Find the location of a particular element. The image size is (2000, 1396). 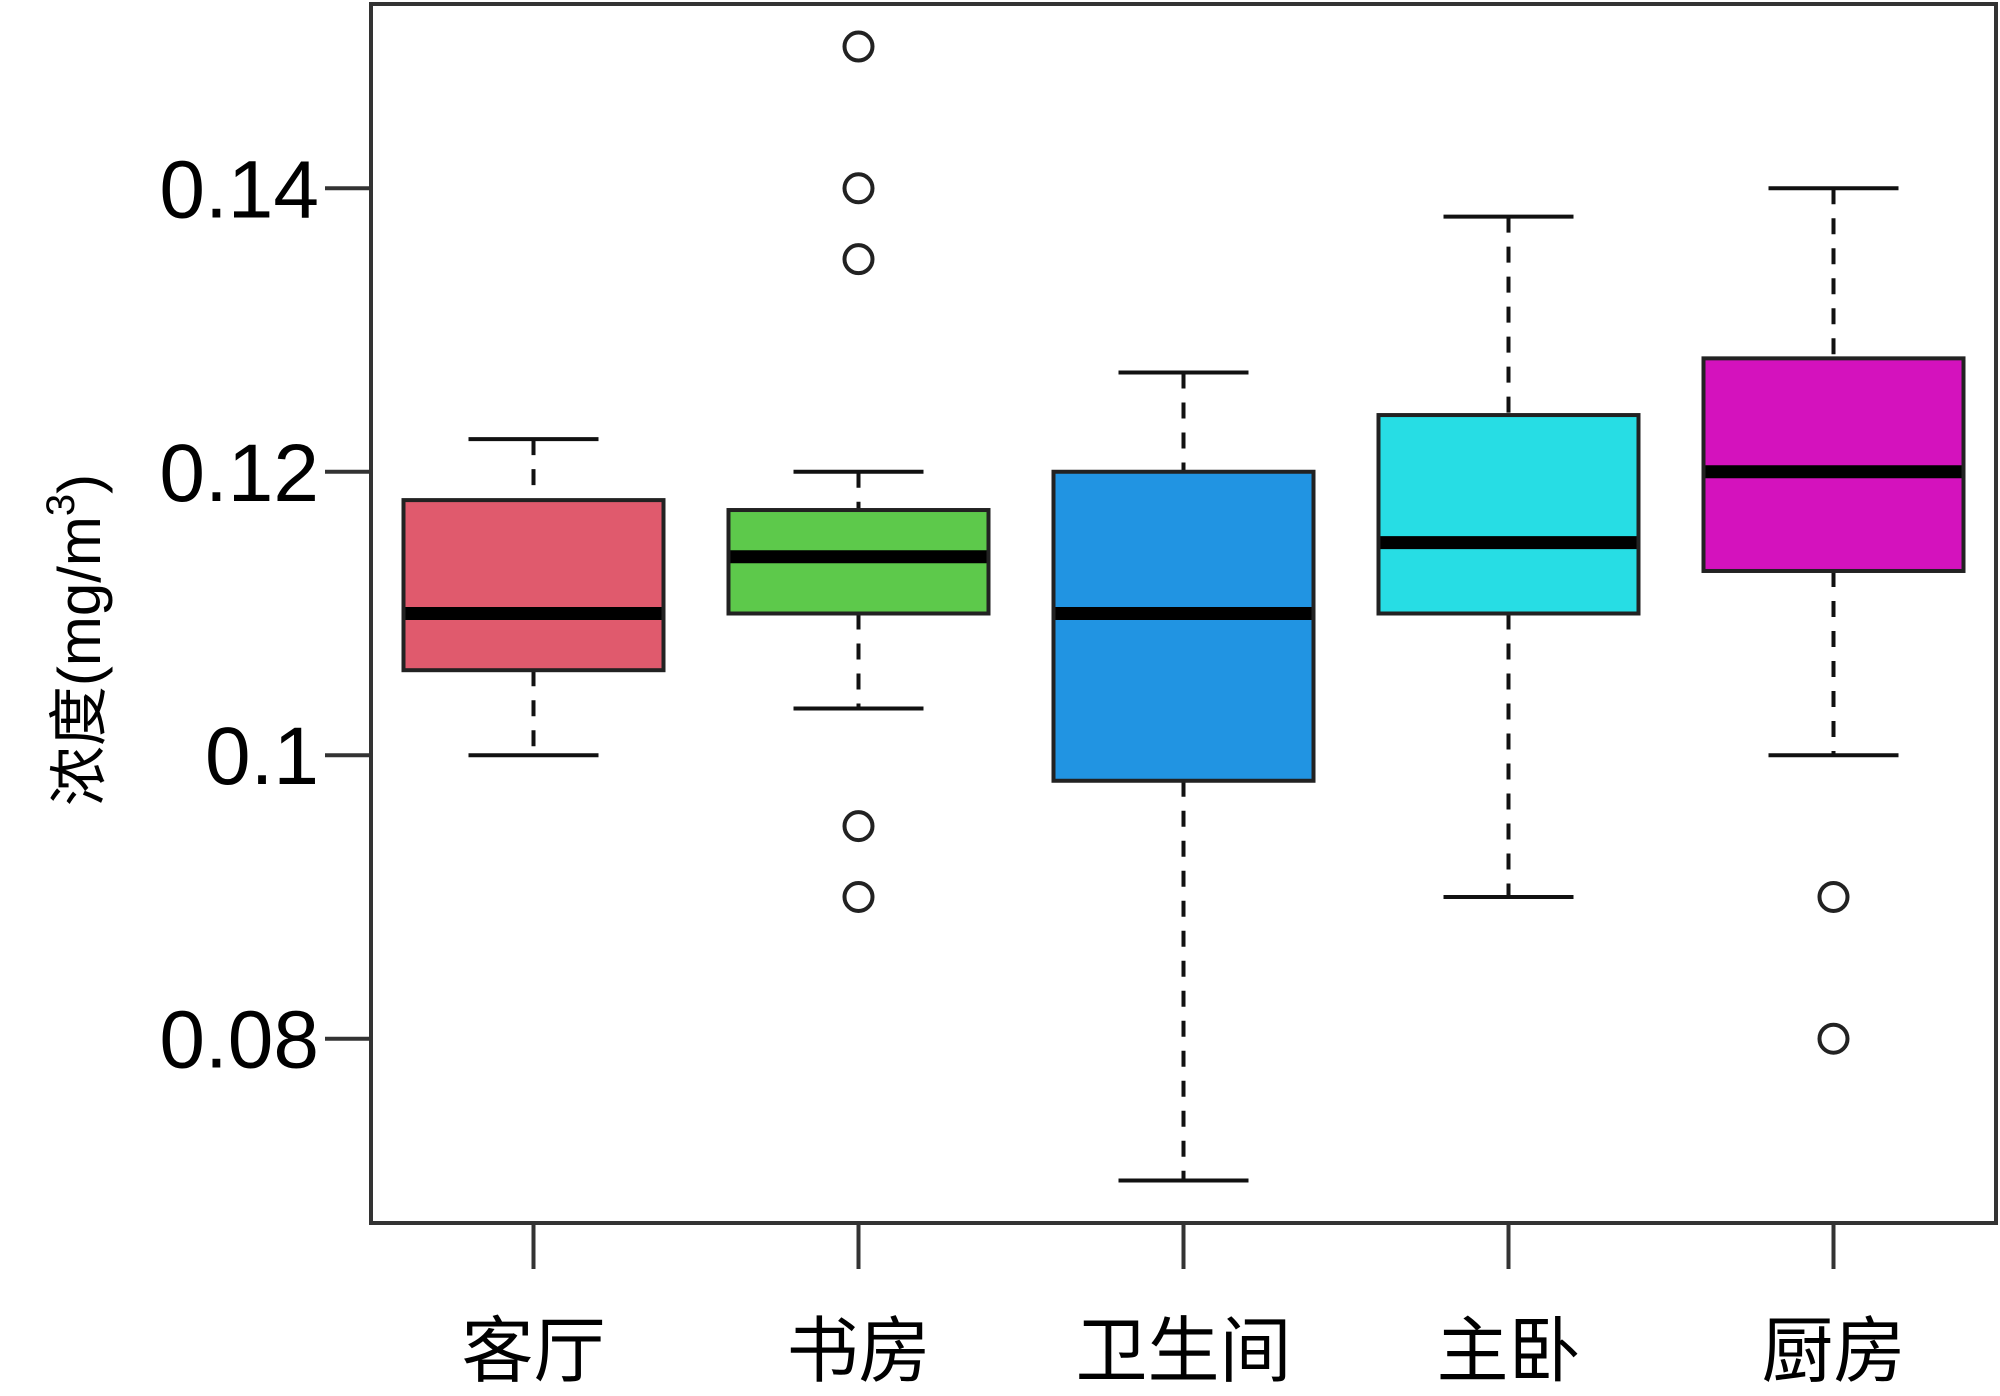

y-axis-title-superscript: 3 is located at coordinates (61, 505).